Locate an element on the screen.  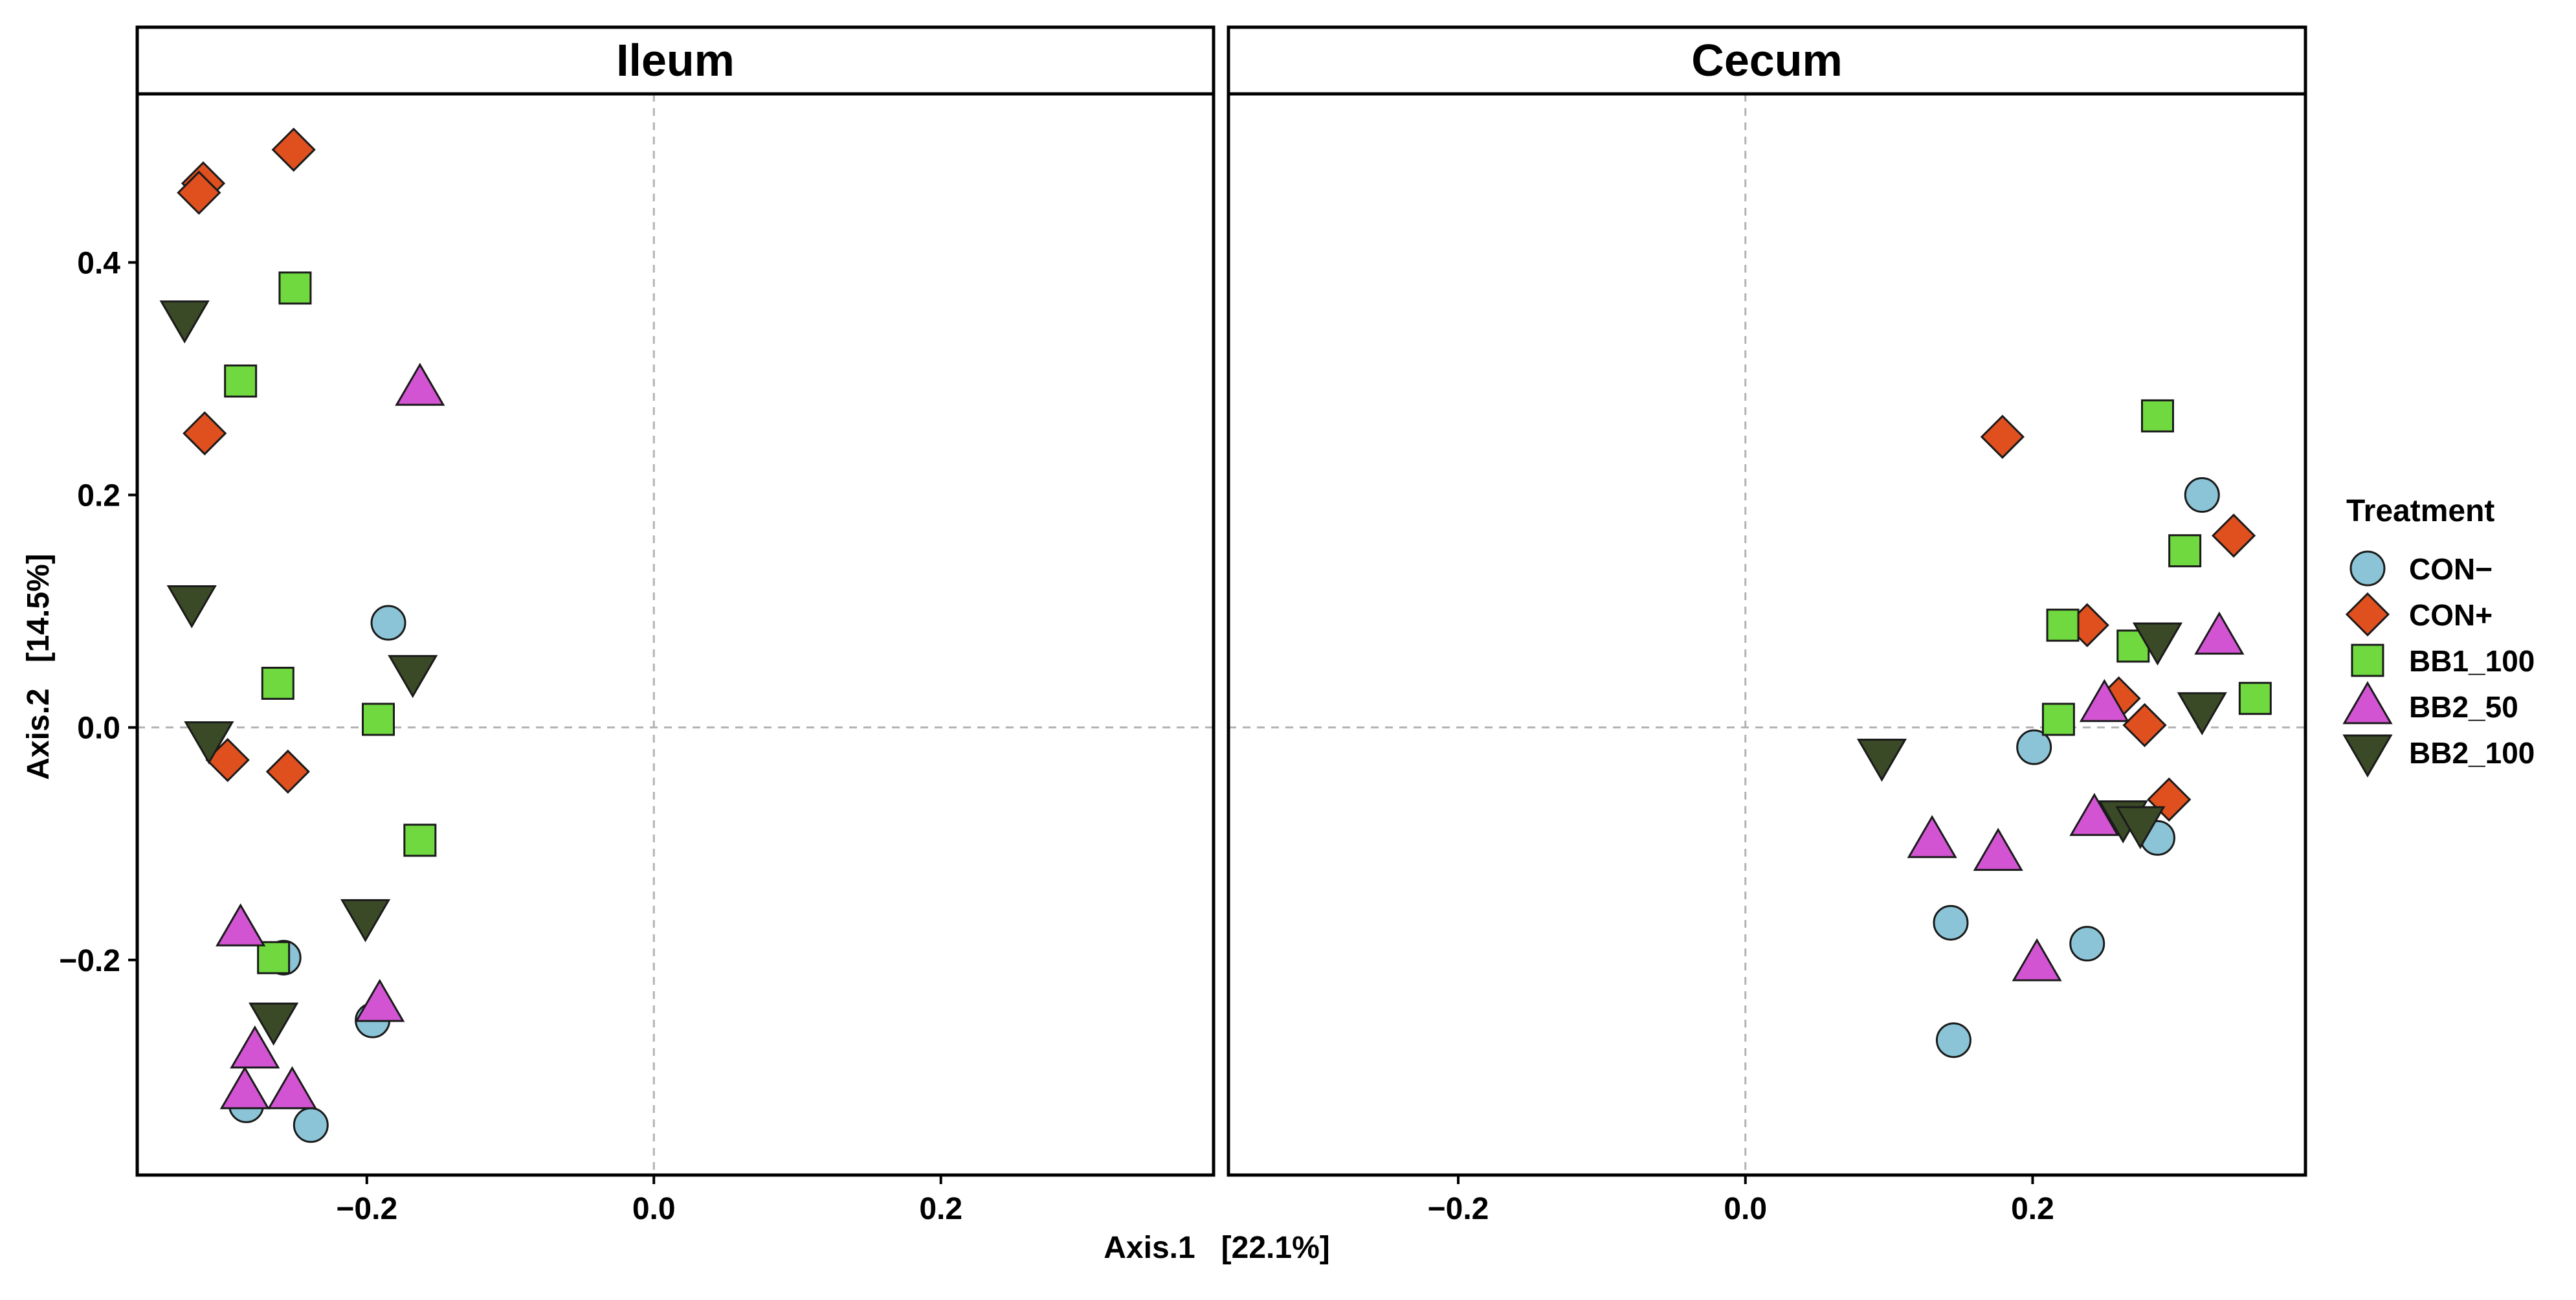
facet-title: Ileum is located at coordinates (675, 60).